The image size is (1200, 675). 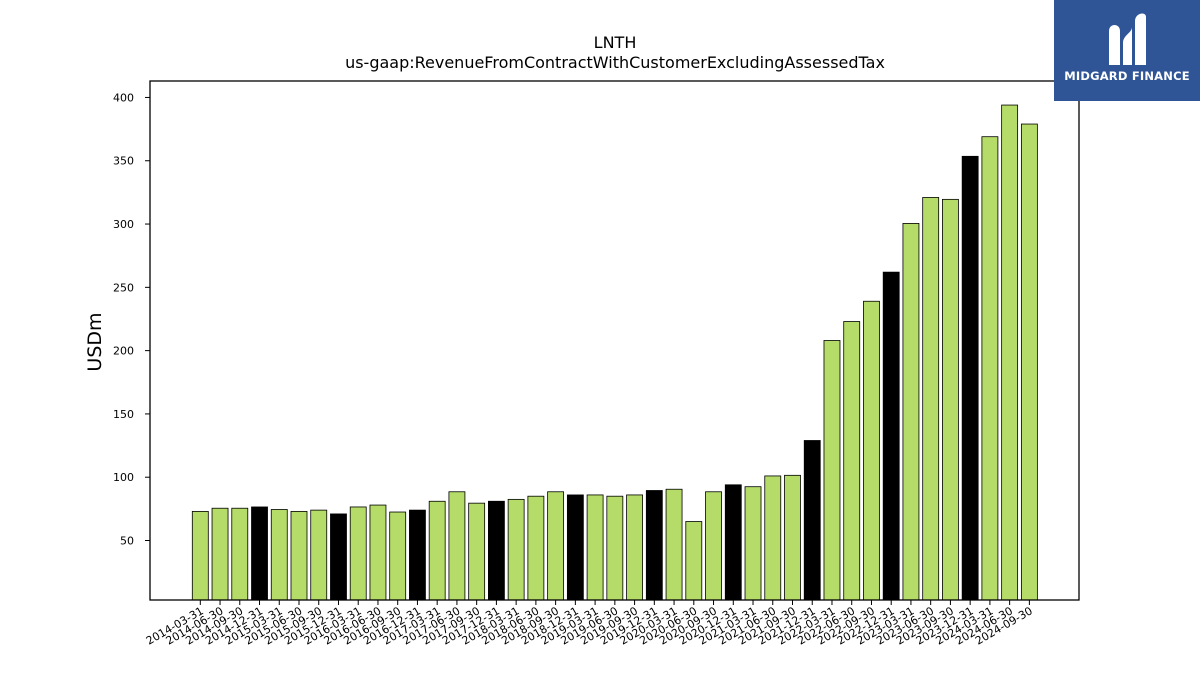 I want to click on y-tick-label: 400, so click(x=123, y=97).